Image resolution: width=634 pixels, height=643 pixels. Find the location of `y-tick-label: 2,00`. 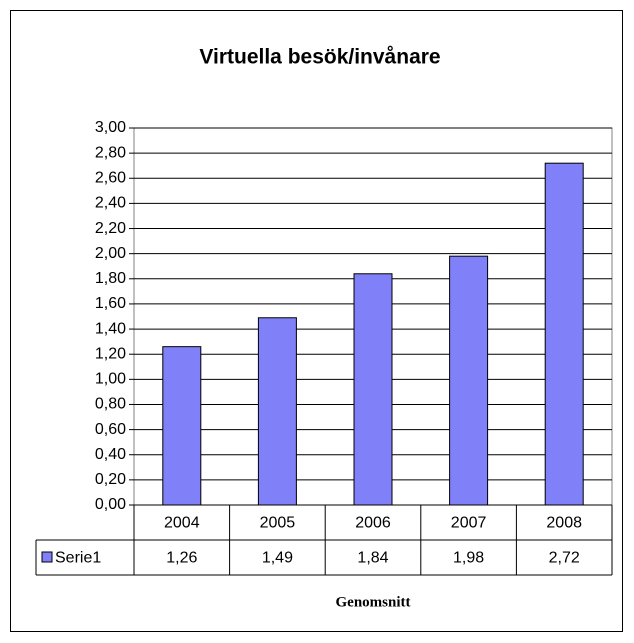

y-tick-label: 2,00 is located at coordinates (110, 253).